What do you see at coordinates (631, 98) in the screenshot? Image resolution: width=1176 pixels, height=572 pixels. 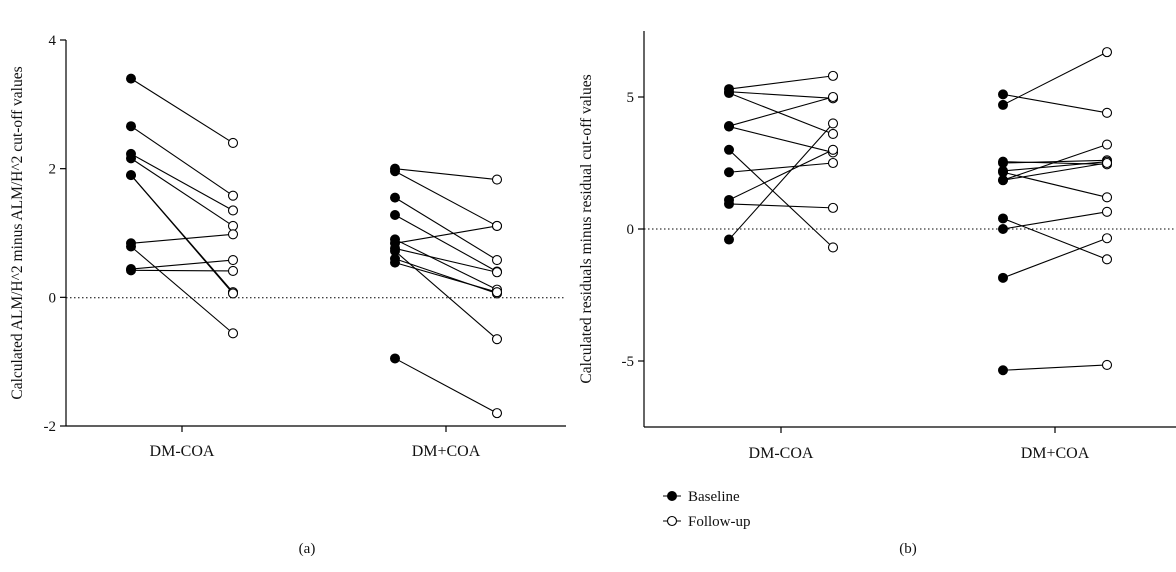 I see `panel-b-y-tick-label: 5` at bounding box center [631, 98].